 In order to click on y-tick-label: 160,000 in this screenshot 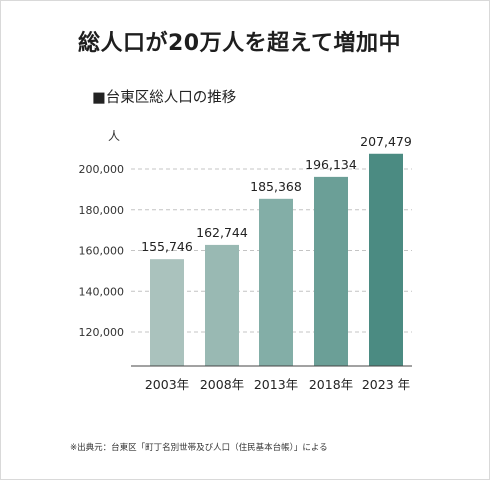, I will do `click(102, 251)`.